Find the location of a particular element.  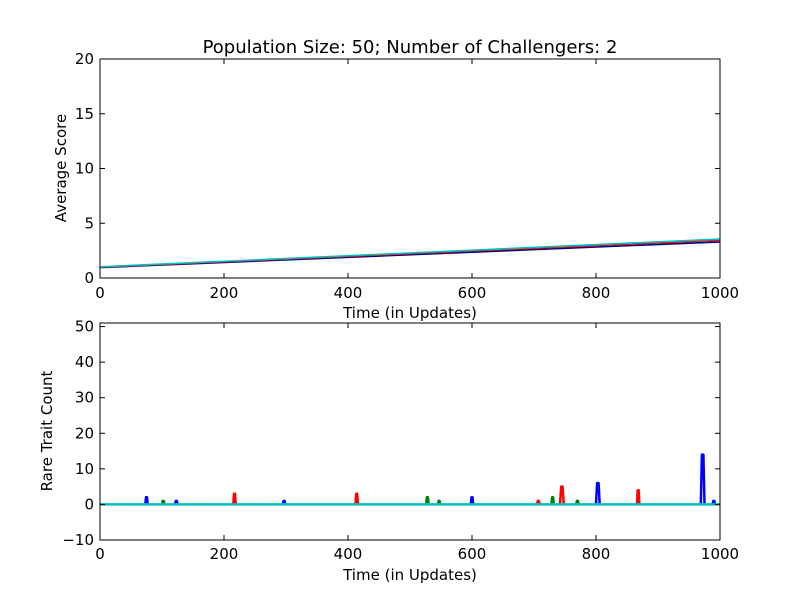

top-series-line-cyan is located at coordinates (410, 253).